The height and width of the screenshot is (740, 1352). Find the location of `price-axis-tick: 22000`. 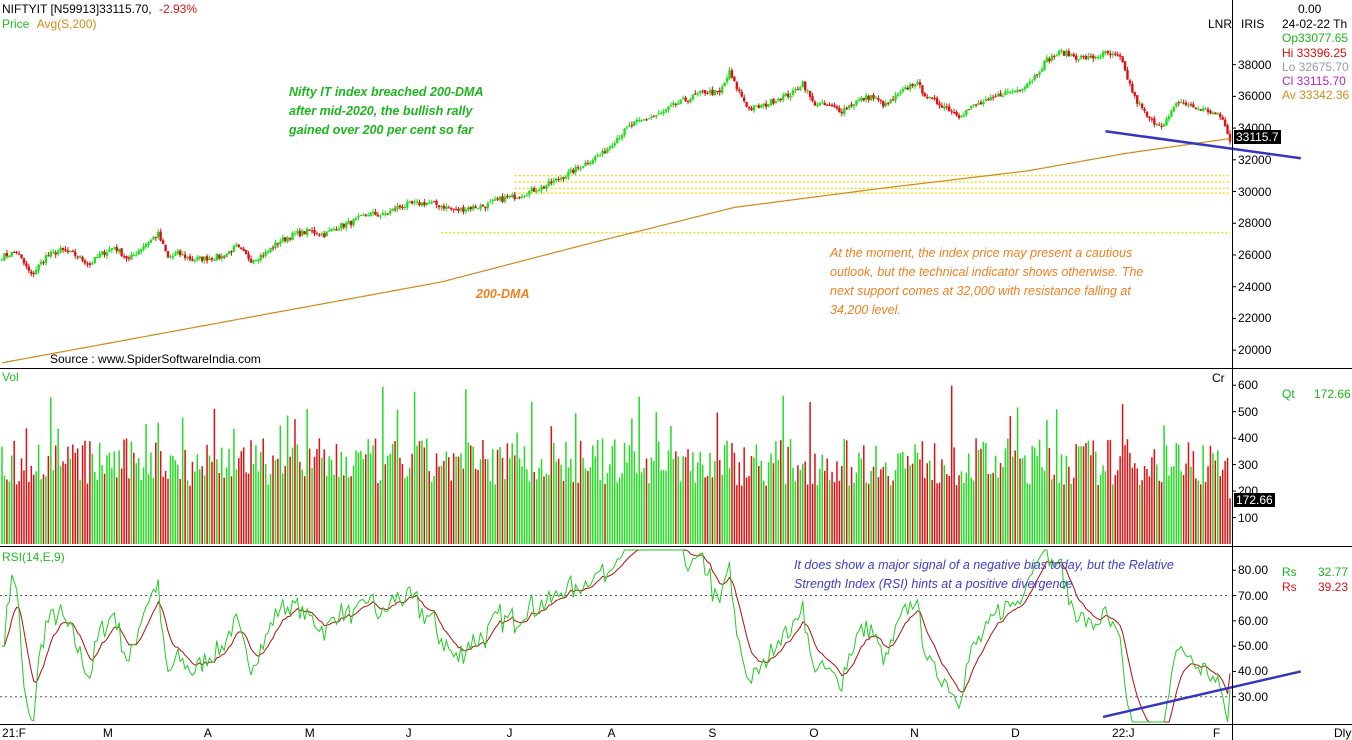

price-axis-tick: 22000 is located at coordinates (1255, 318).